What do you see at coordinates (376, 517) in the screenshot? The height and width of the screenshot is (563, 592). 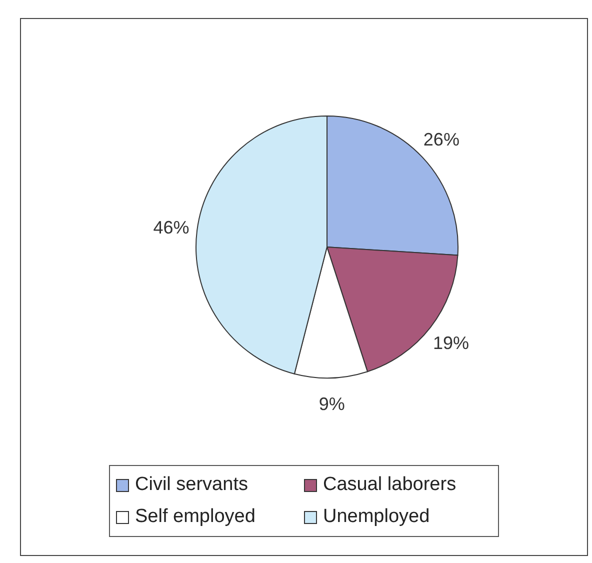 I see `legend-label: Unemployed` at bounding box center [376, 517].